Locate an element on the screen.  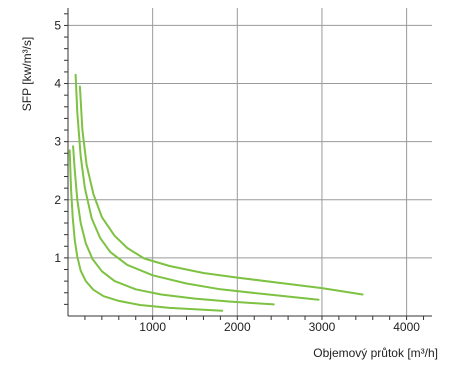
x-tick-label-4000: 4000 is located at coordinates (406, 327).